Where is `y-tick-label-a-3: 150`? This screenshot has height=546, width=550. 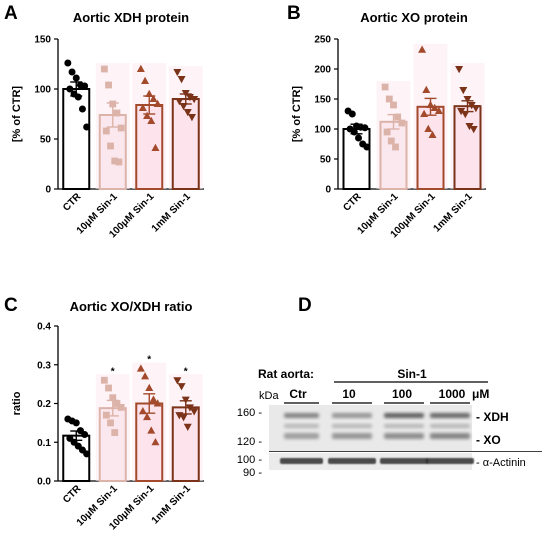 y-tick-label-a-3: 150 is located at coordinates (42, 40).